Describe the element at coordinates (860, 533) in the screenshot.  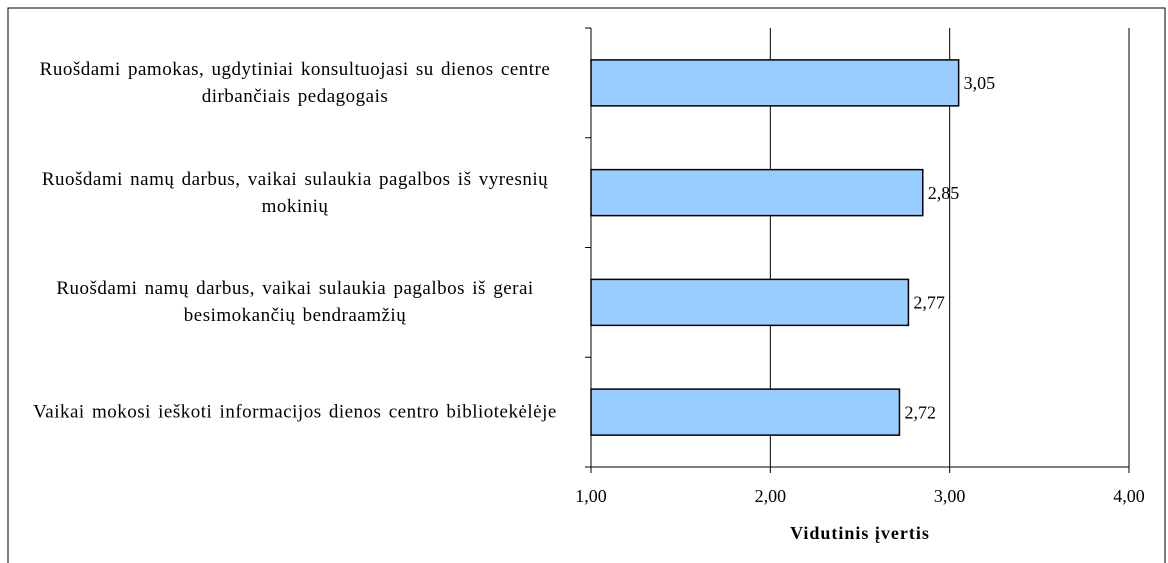
I see `x-axis-label: Vidutinis įvertis` at that location.